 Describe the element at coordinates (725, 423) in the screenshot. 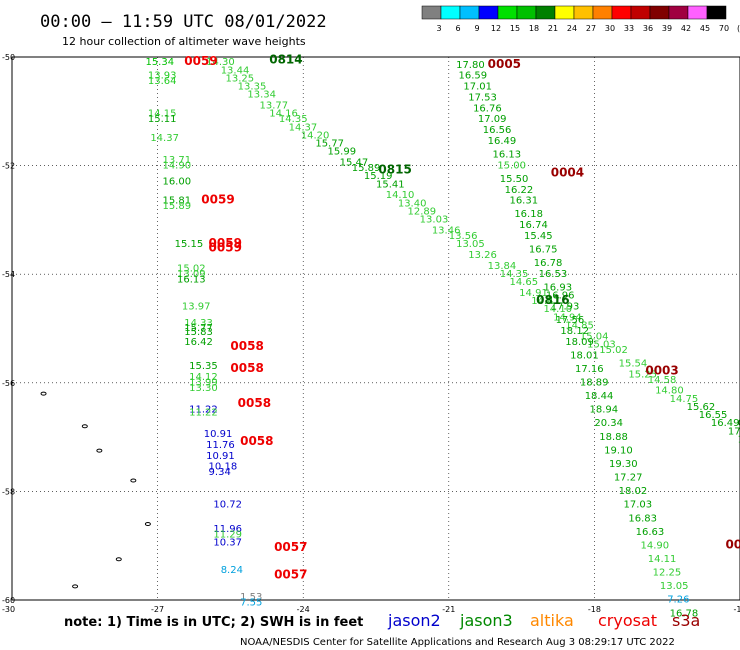

I see `wave-height-value: 16.49` at that location.